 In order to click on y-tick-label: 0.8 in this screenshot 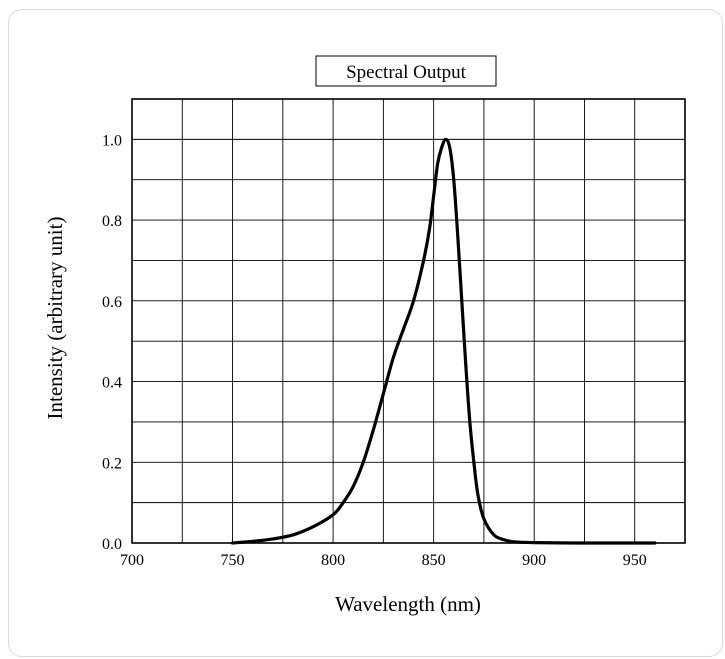, I will do `click(112, 221)`.